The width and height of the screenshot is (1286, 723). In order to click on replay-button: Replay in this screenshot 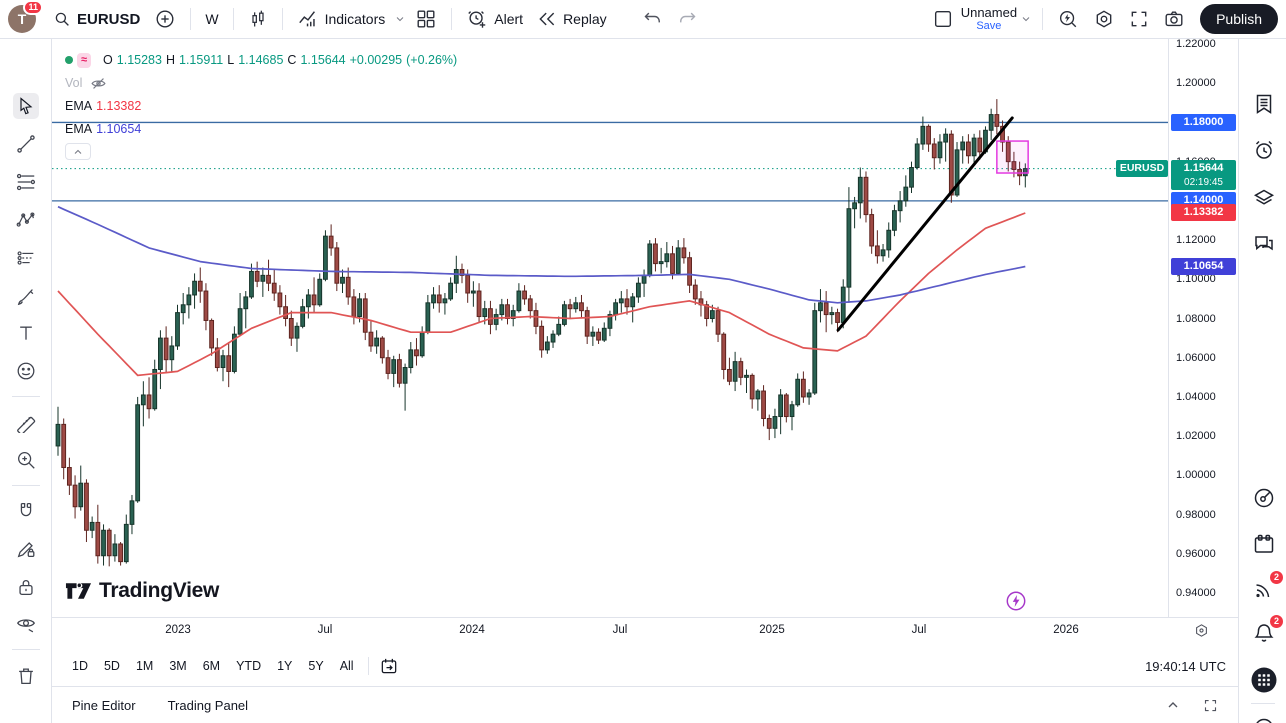, I will do `click(572, 19)`.